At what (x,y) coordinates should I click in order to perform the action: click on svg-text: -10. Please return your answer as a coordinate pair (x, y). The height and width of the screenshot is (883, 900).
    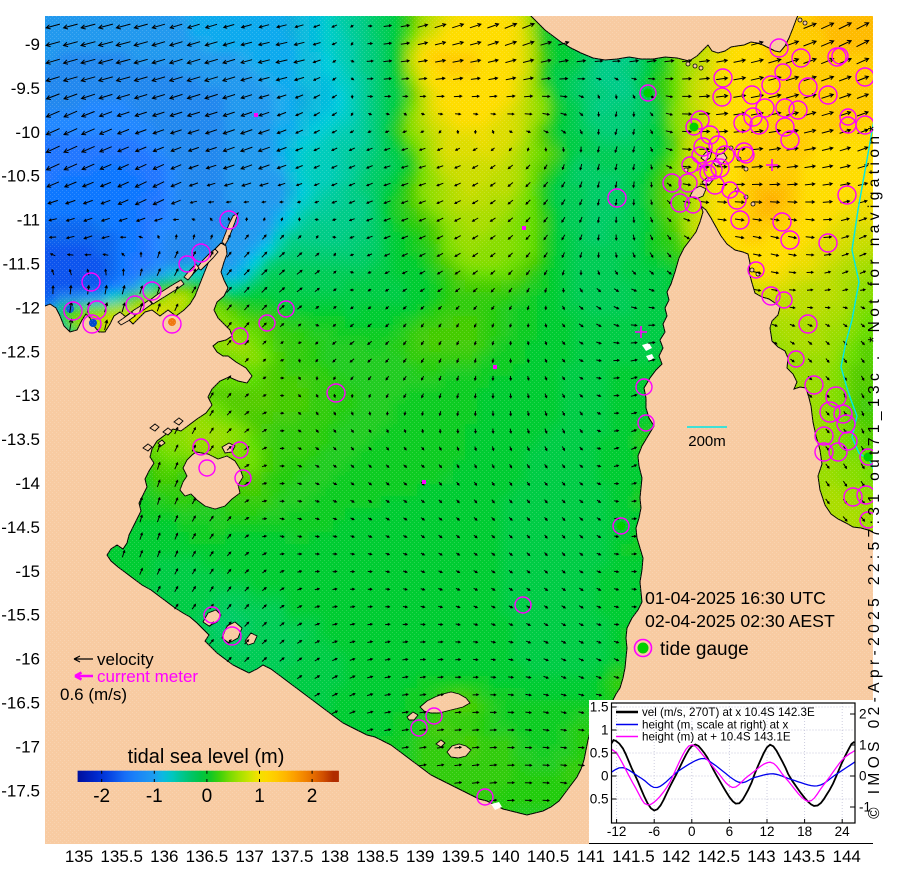
    Looking at the image, I should click on (27, 132).